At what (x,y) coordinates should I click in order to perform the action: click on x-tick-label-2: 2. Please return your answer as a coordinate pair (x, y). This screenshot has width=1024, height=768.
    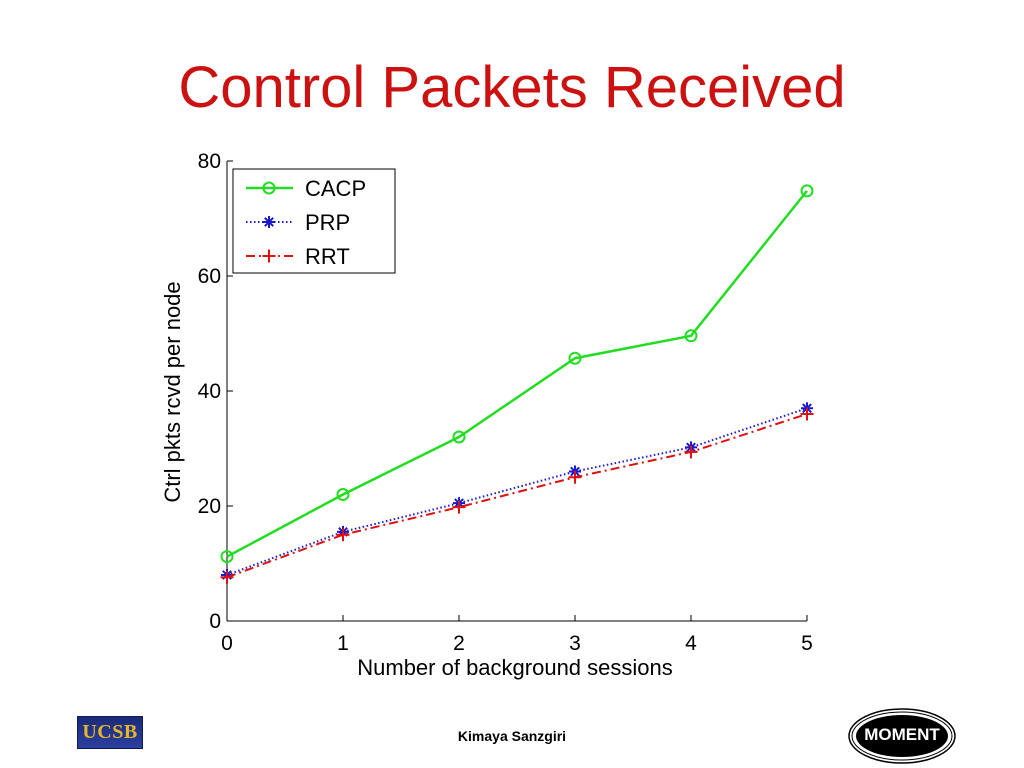
    Looking at the image, I should click on (459, 643).